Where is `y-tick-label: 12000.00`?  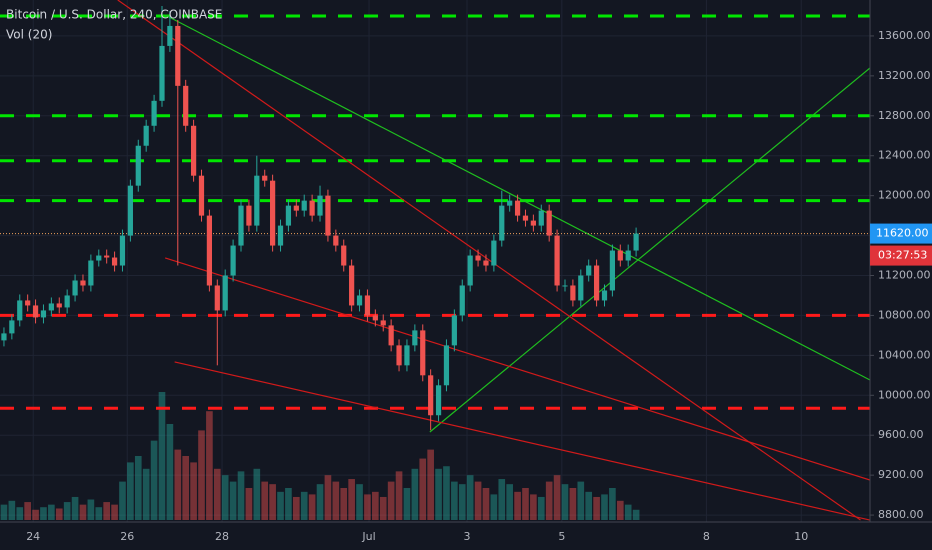
y-tick-label: 12000.00 is located at coordinates (904, 195).